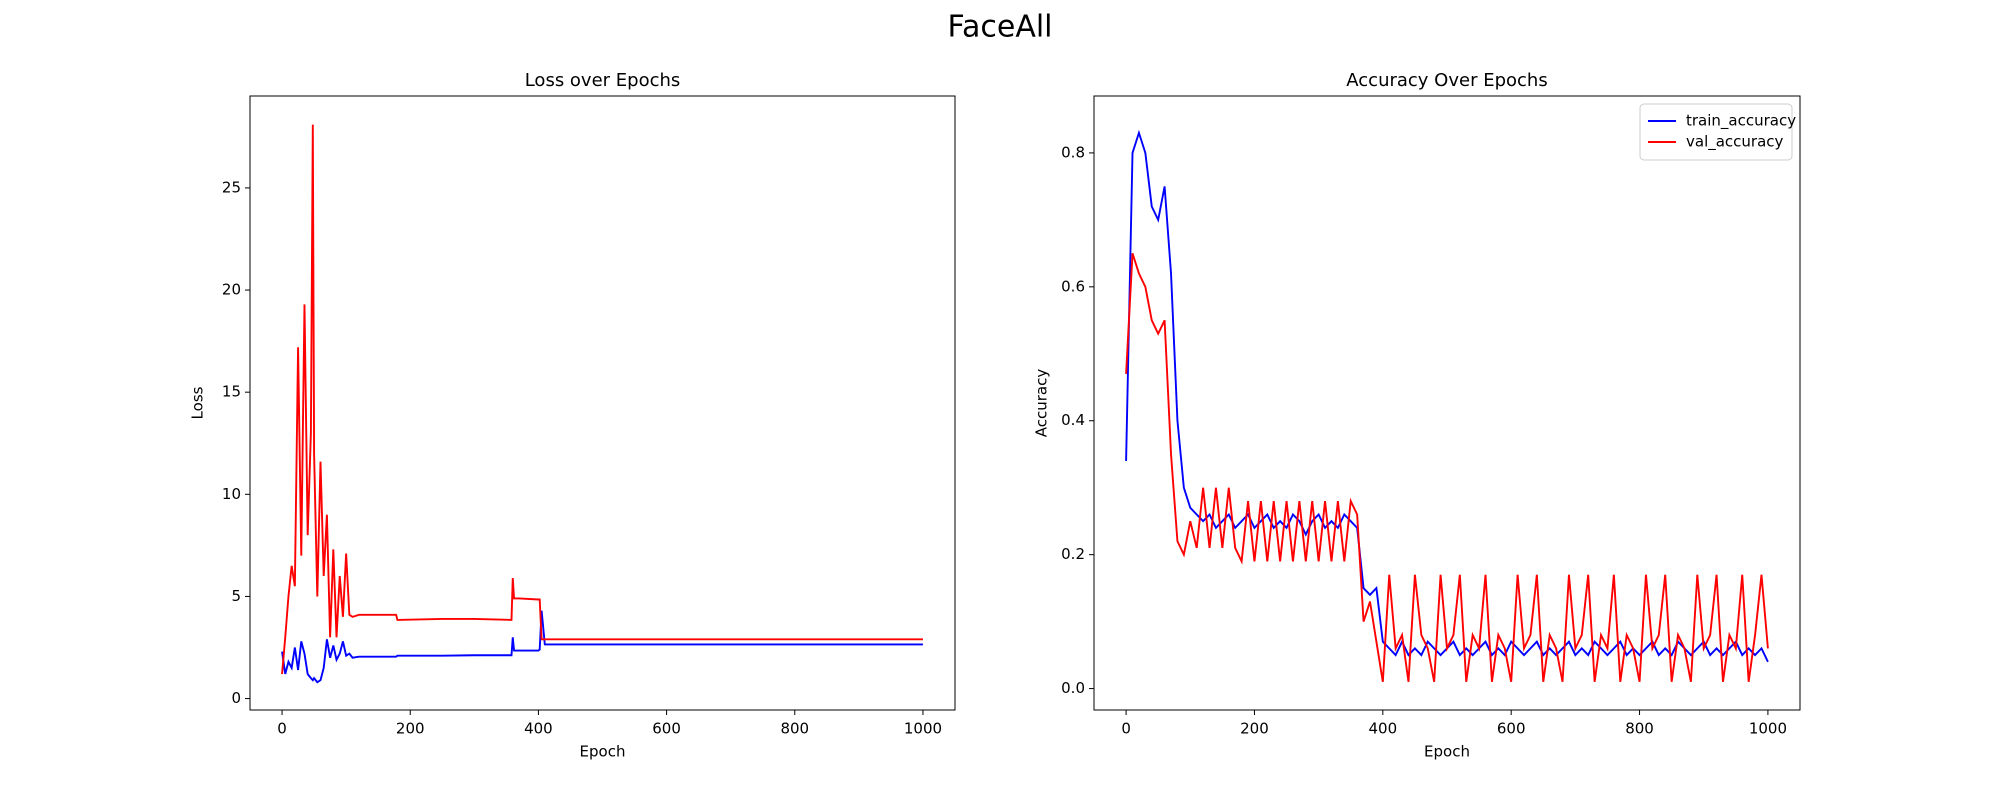 The width and height of the screenshot is (2000, 800). Describe the element at coordinates (602, 647) in the screenshot. I see `line-series` at that location.